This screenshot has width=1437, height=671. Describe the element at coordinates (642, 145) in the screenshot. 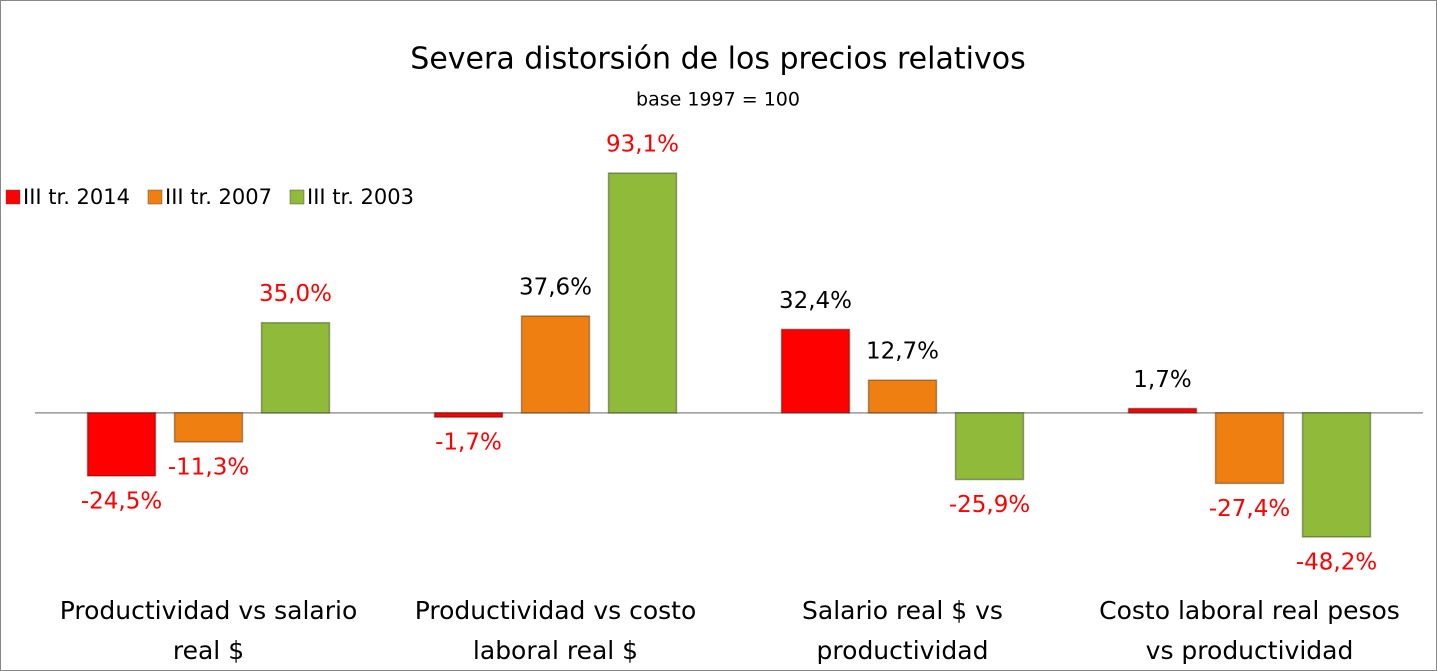

I see `data-label: 93,1%` at that location.